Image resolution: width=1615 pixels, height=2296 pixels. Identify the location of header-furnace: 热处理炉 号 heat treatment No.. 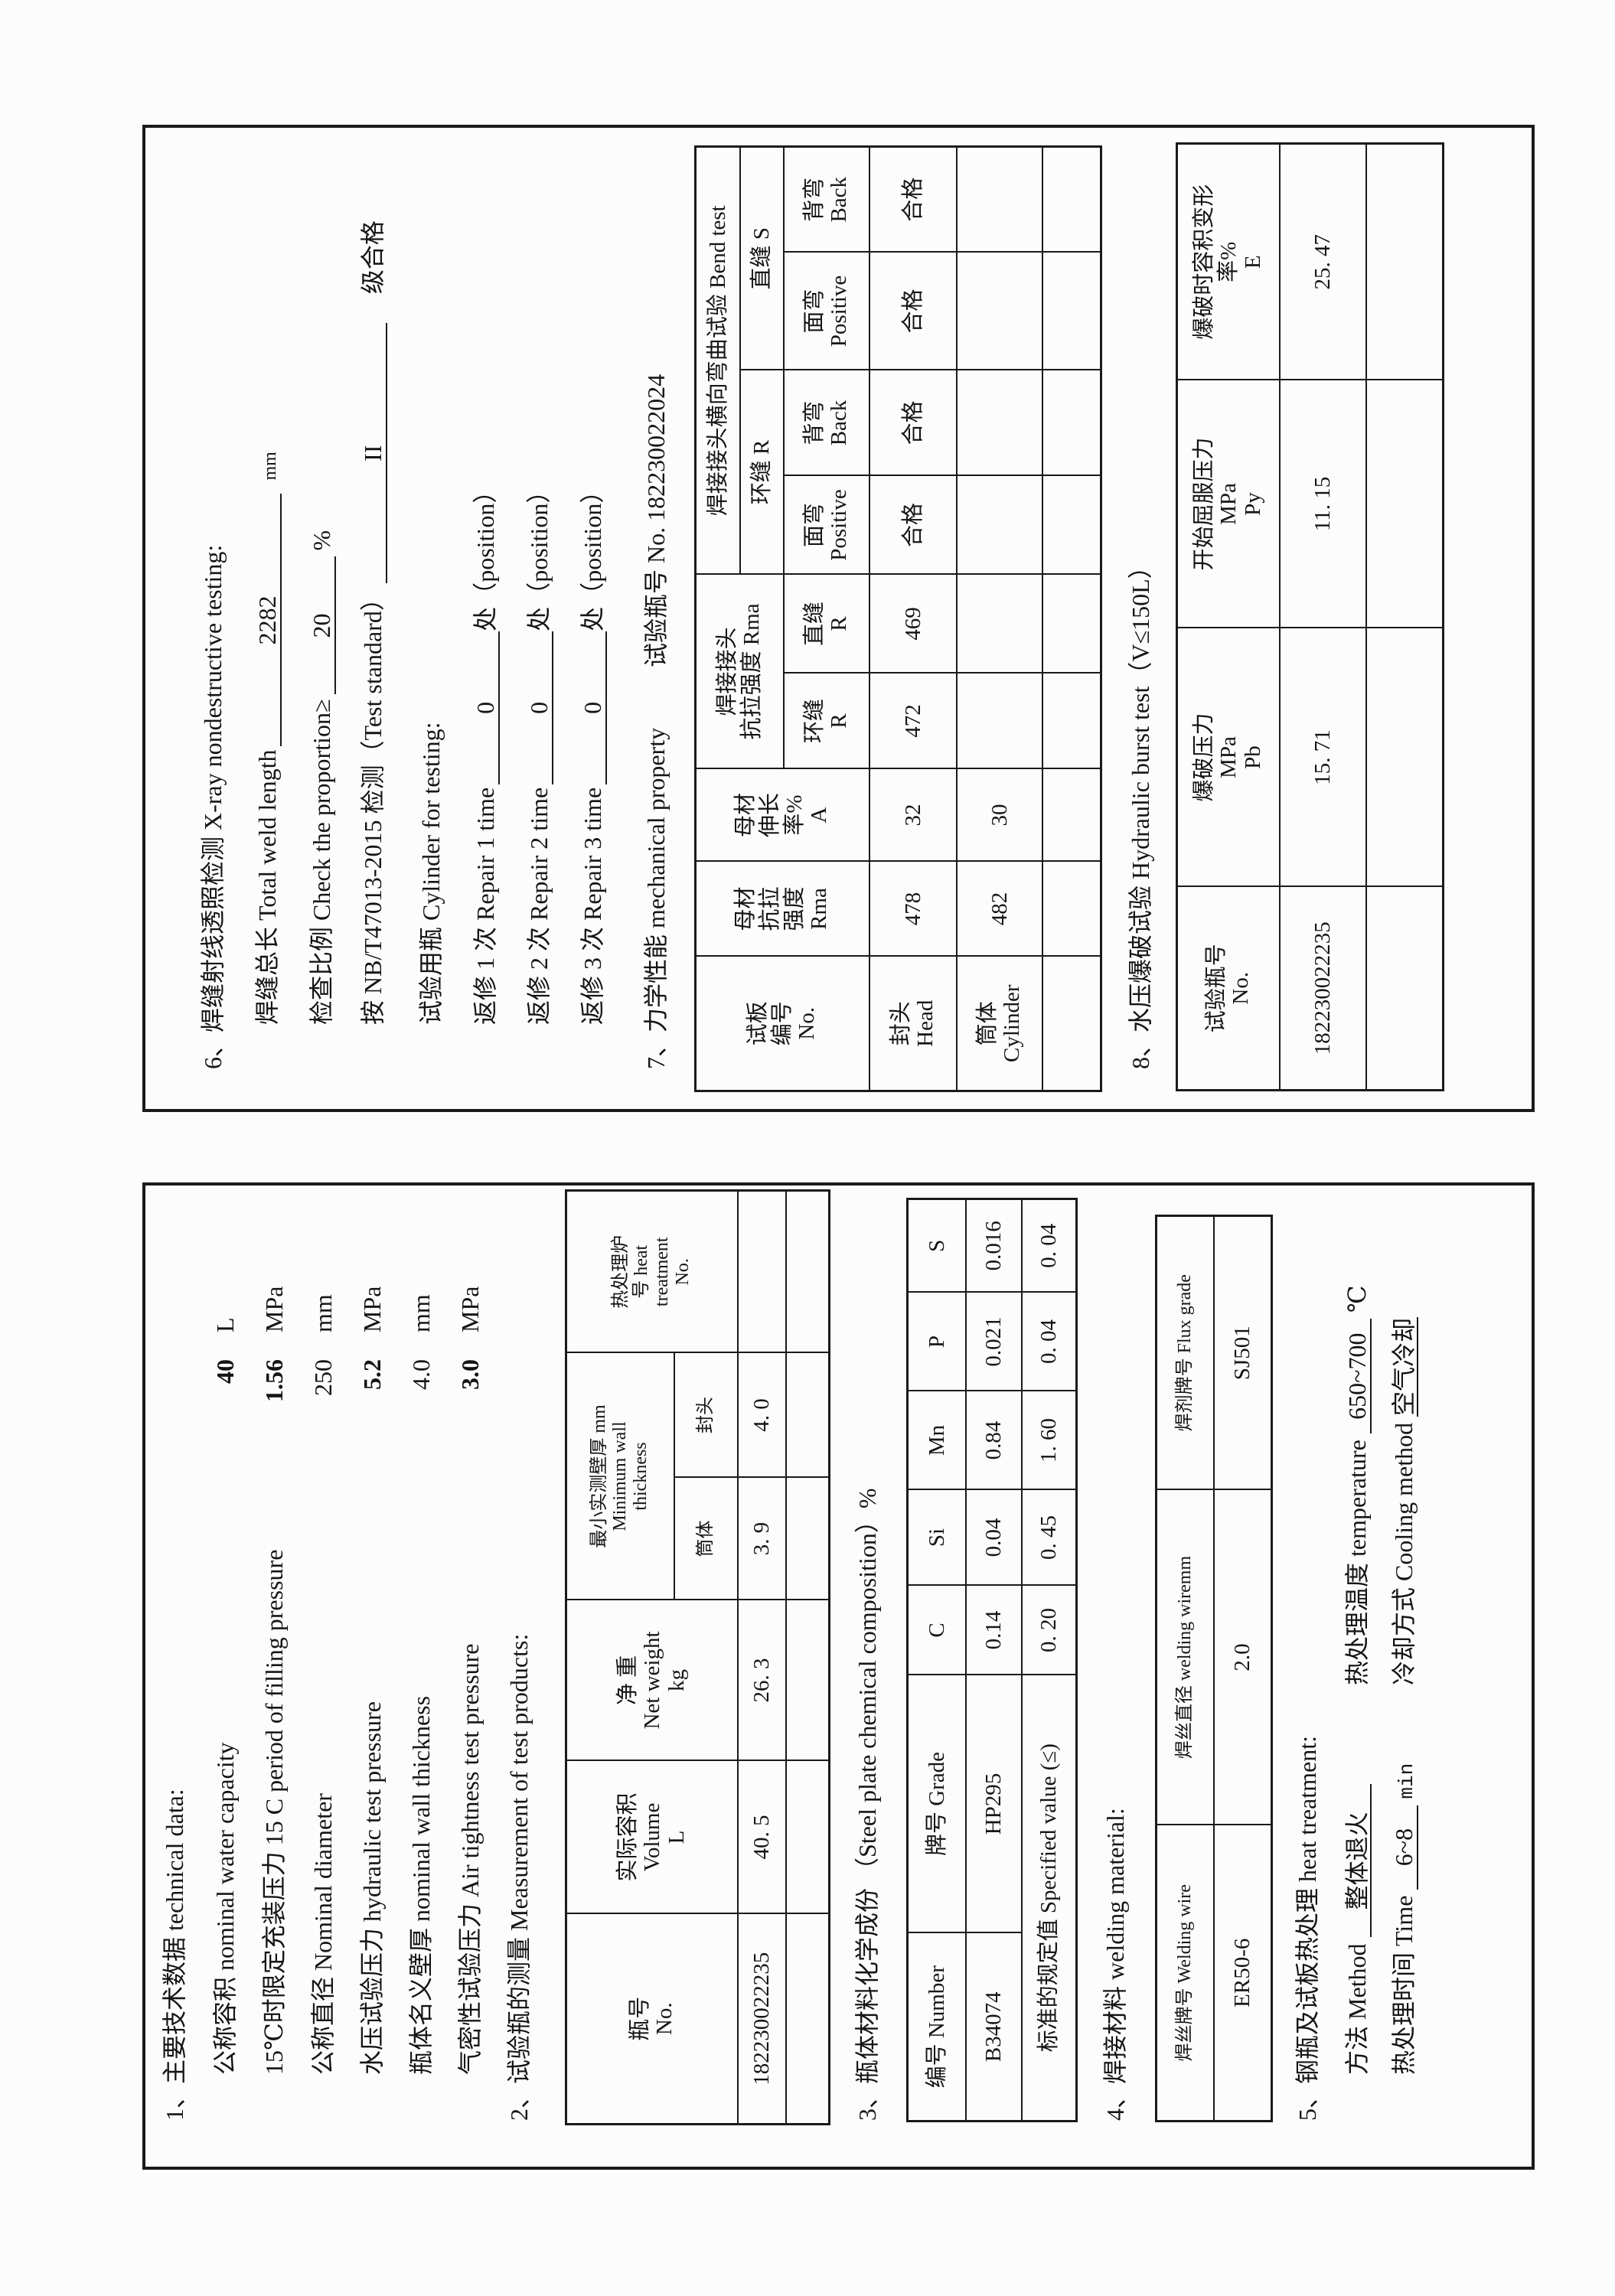
(652, 1271).